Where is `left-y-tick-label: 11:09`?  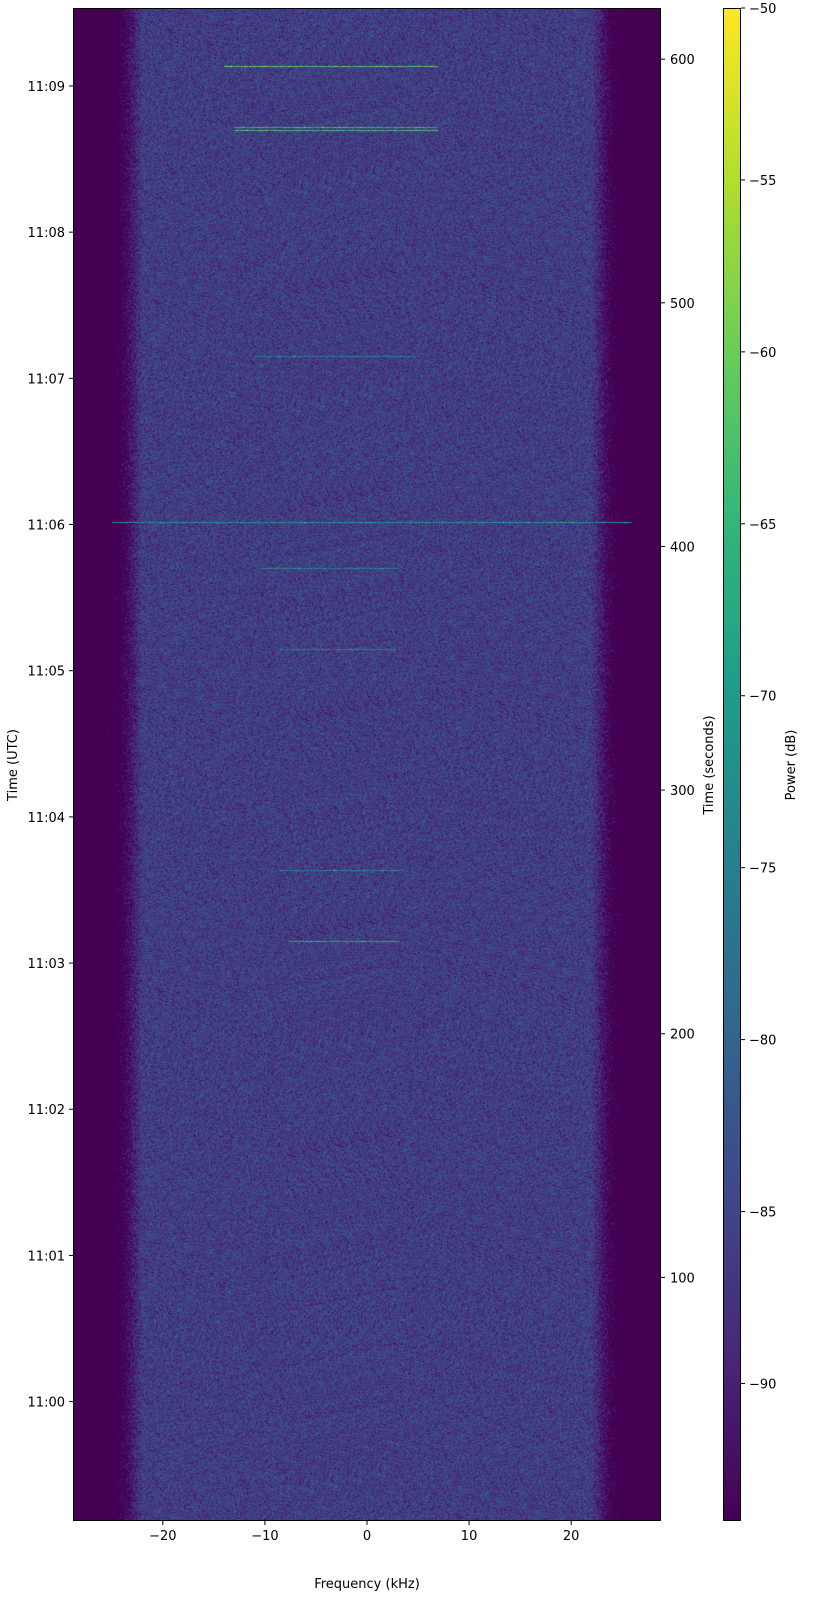
left-y-tick-label: 11:09 is located at coordinates (46, 87).